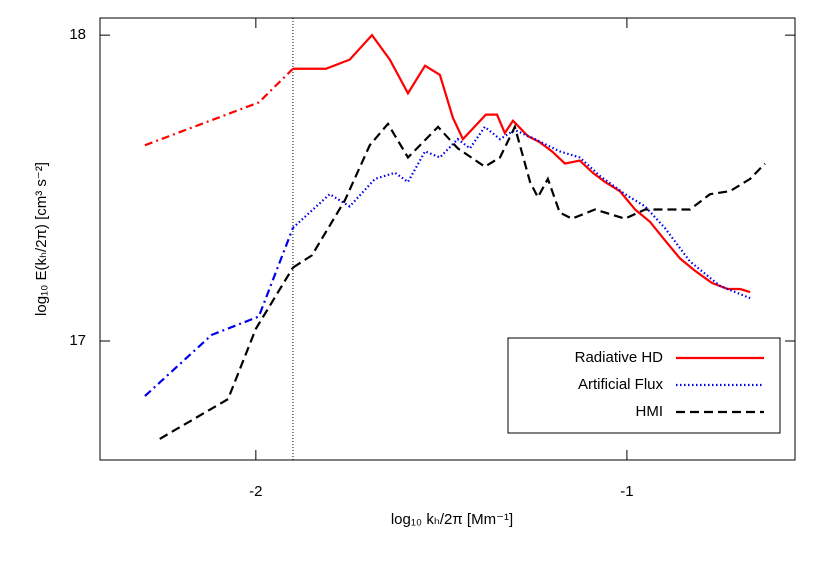 The width and height of the screenshot is (830, 565). I want to click on legend-label: HMI, so click(650, 411).